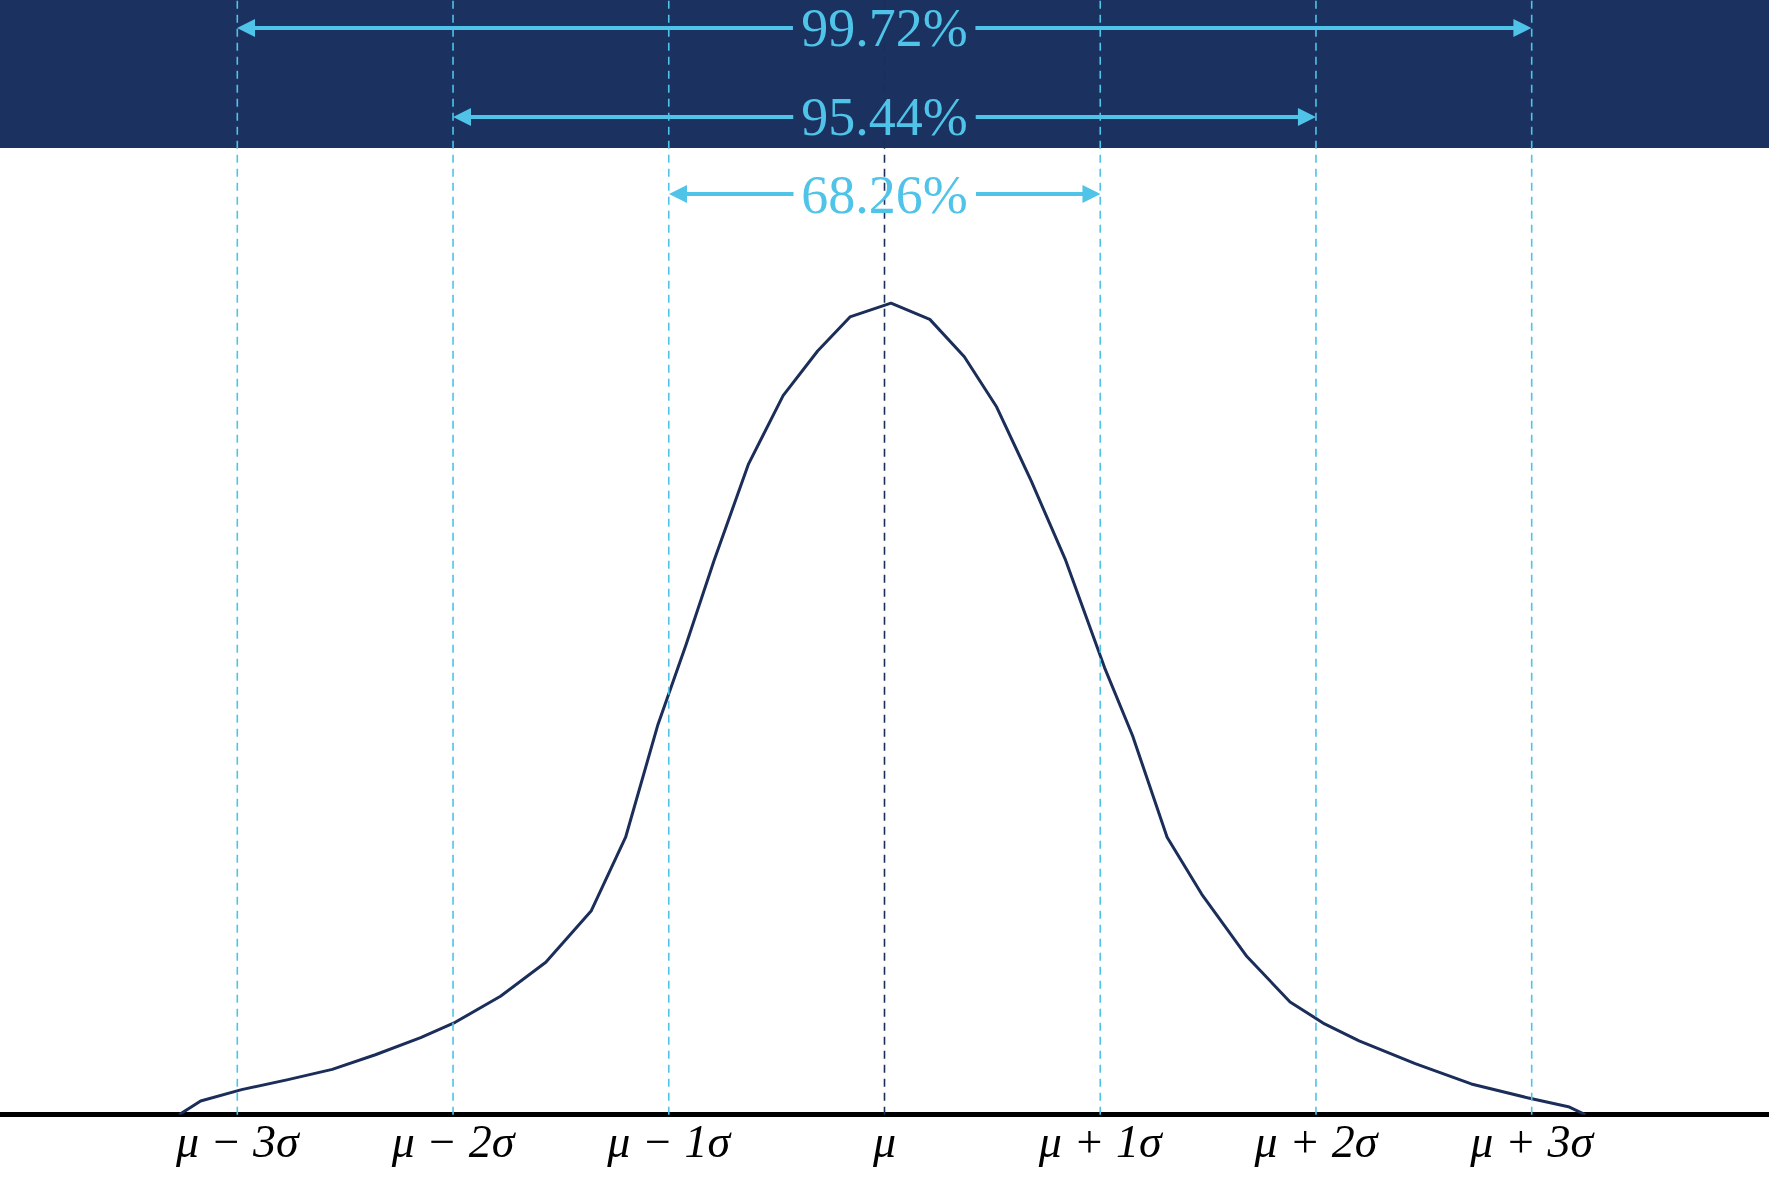 The height and width of the screenshot is (1186, 1769). What do you see at coordinates (238, 1142) in the screenshot?
I see `x-tick-label: μ − 3σ` at bounding box center [238, 1142].